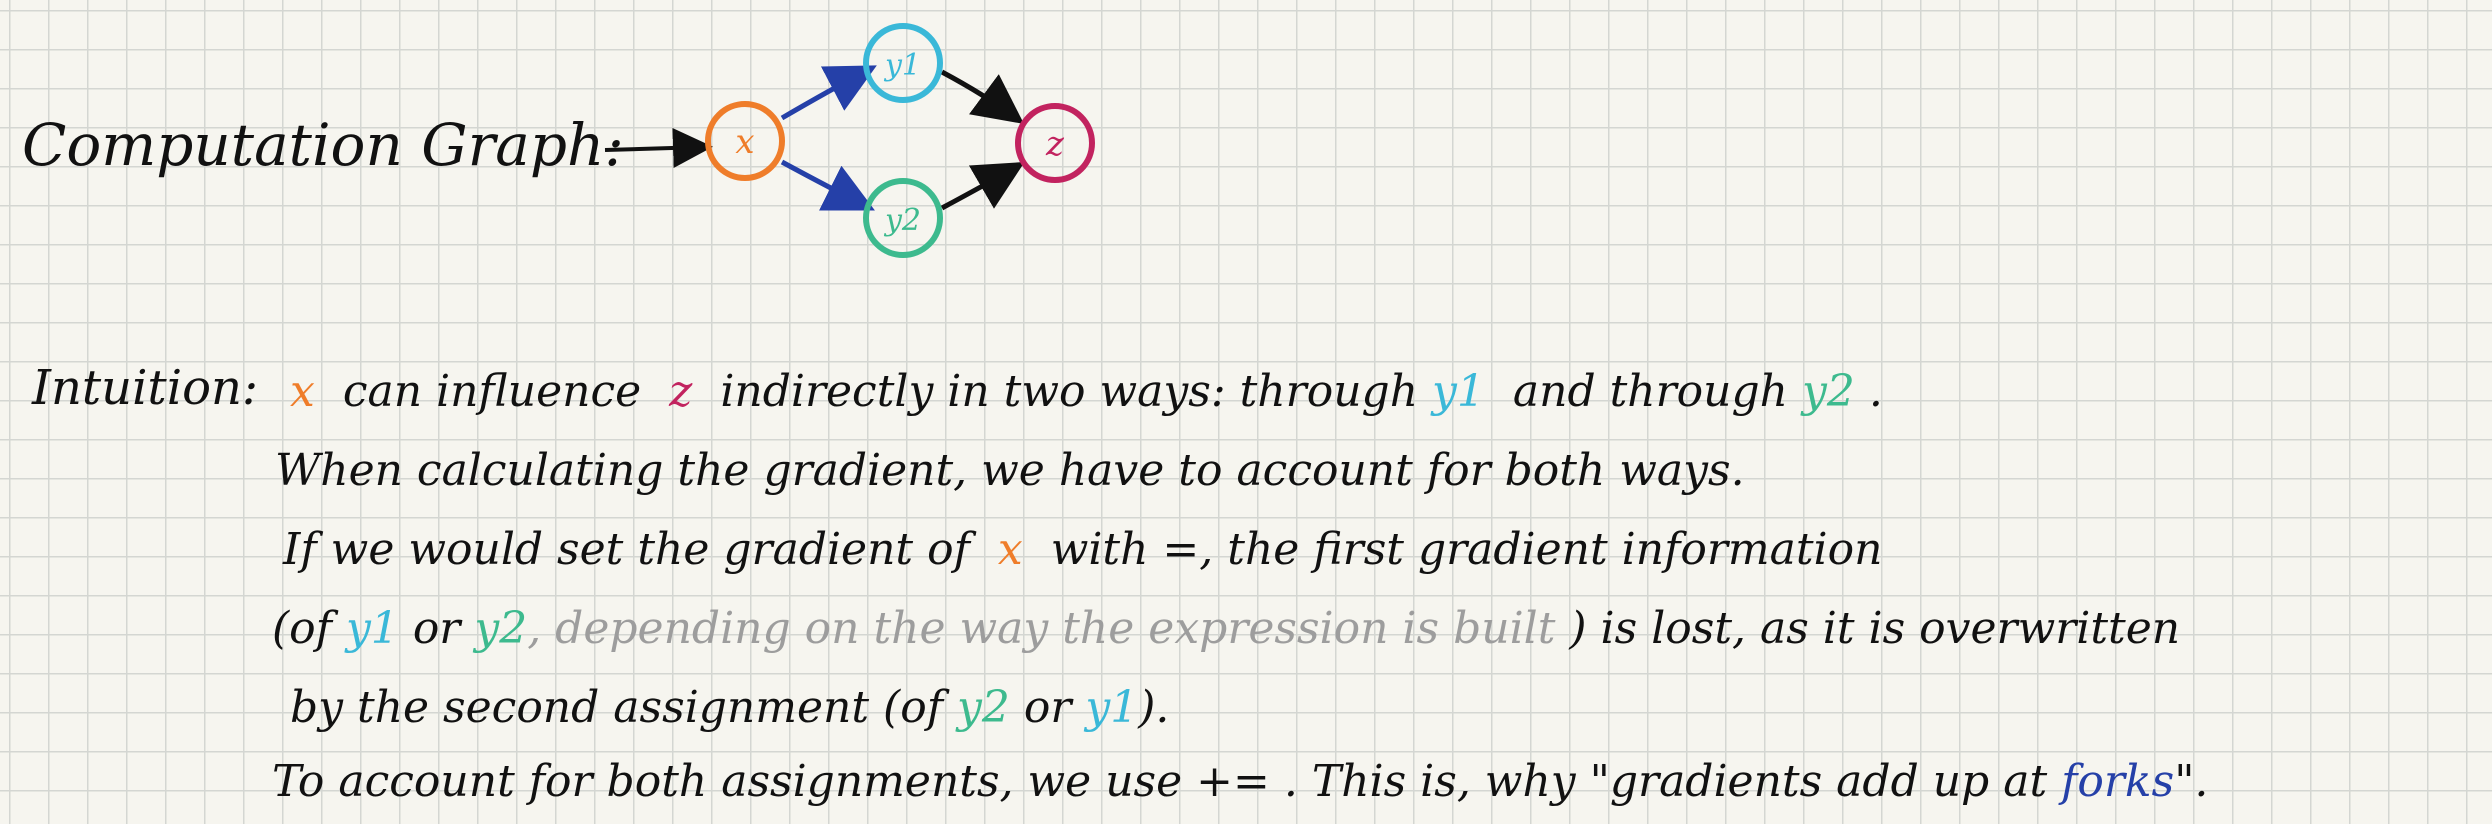 Image resolution: width=2492 pixels, height=824 pixels. I want to click on edge-y2-z, so click(982, 186).